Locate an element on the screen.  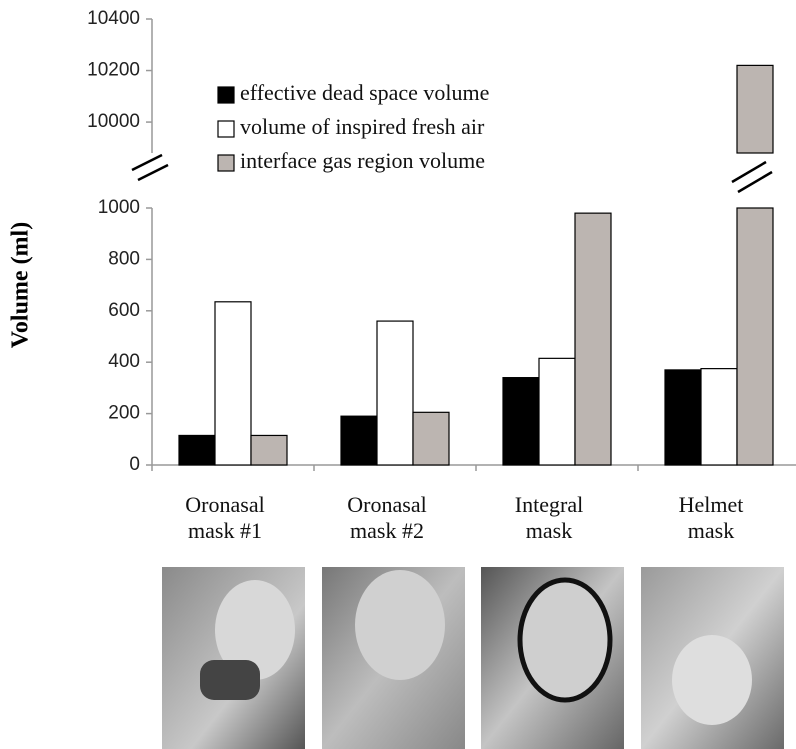
y-tick-label: 200 is located at coordinates (124, 413).